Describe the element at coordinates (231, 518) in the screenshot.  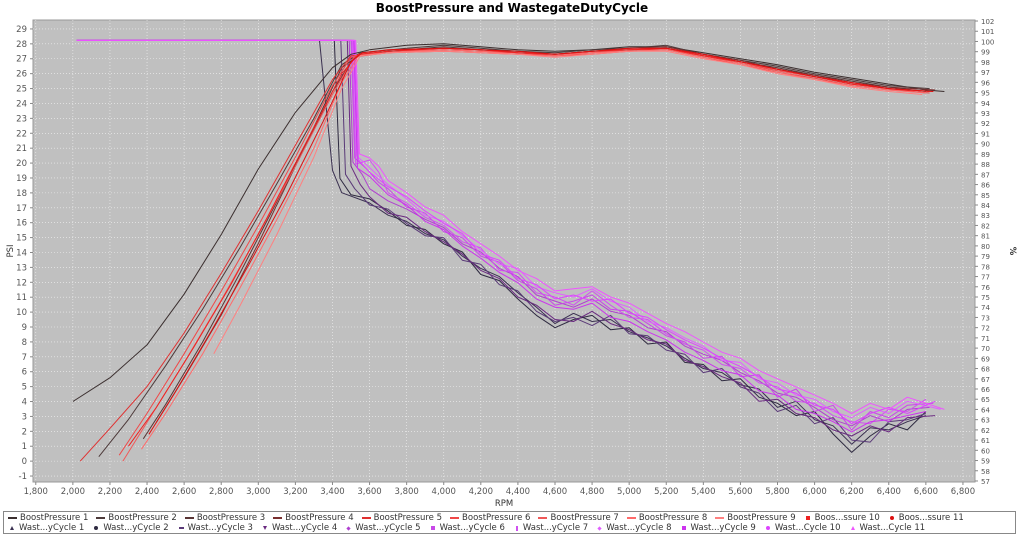
I see `legend-label: BoostPressure 3` at that location.